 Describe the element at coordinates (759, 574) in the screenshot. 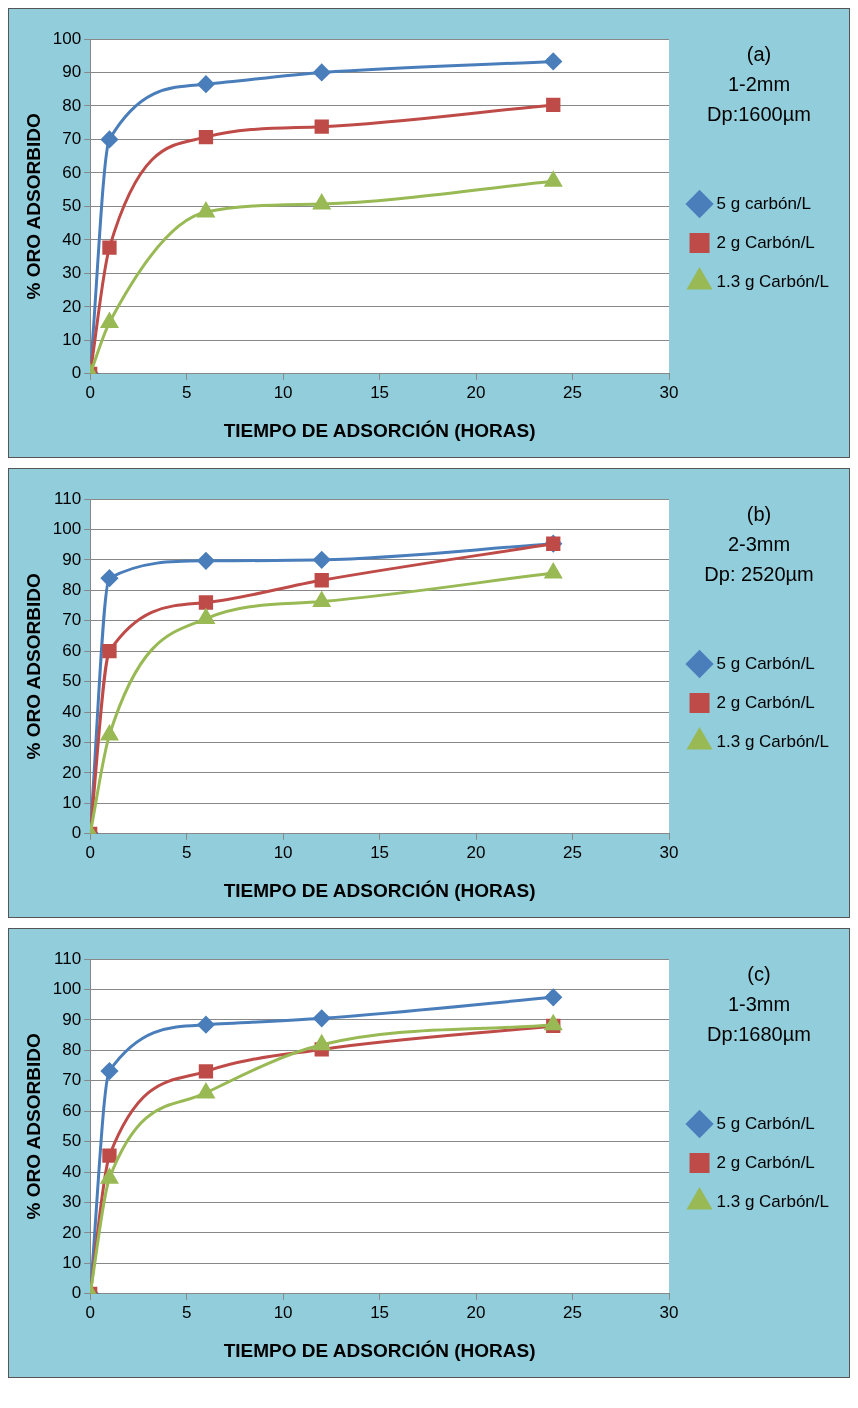

I see `text: Dp: 2520µm` at that location.